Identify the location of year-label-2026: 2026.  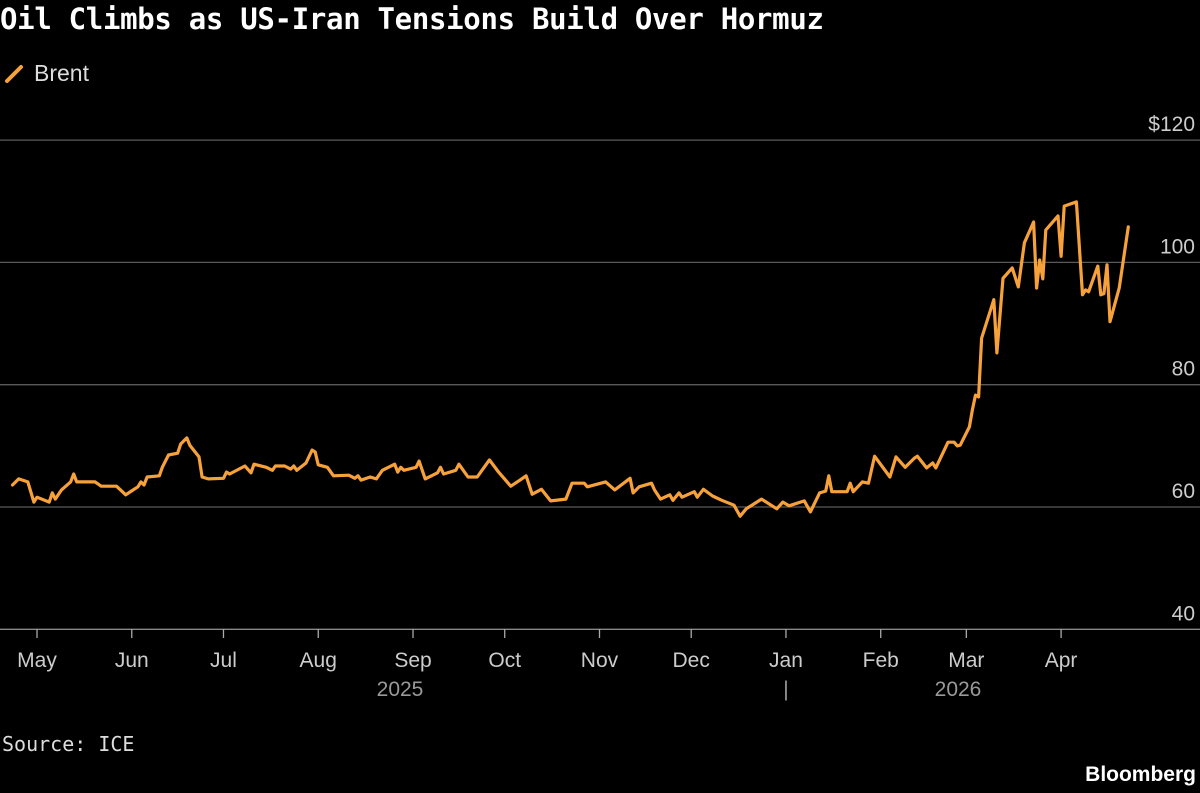
(958, 689).